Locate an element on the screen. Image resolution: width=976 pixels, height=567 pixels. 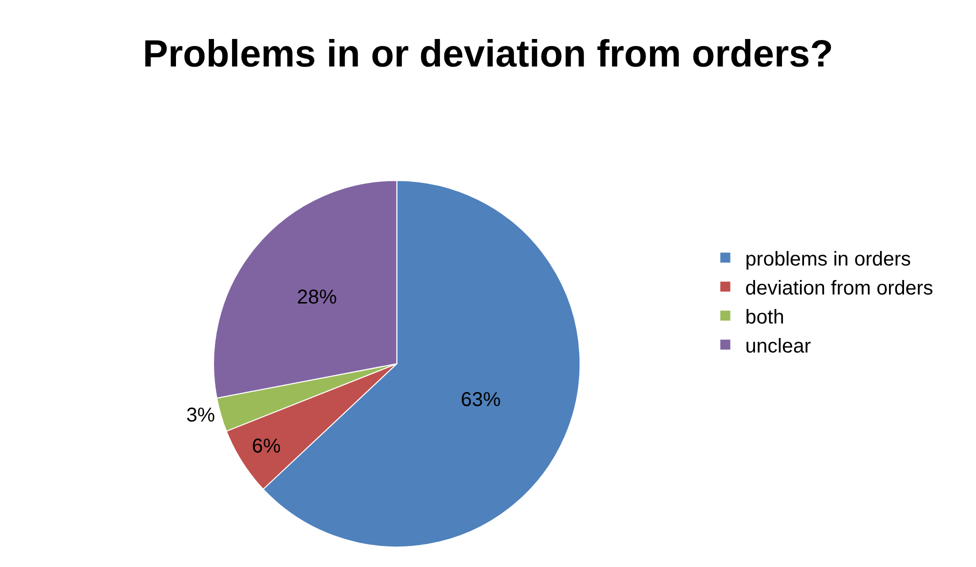
chart-title: Problems in or deviation from orders? is located at coordinates (488, 54).